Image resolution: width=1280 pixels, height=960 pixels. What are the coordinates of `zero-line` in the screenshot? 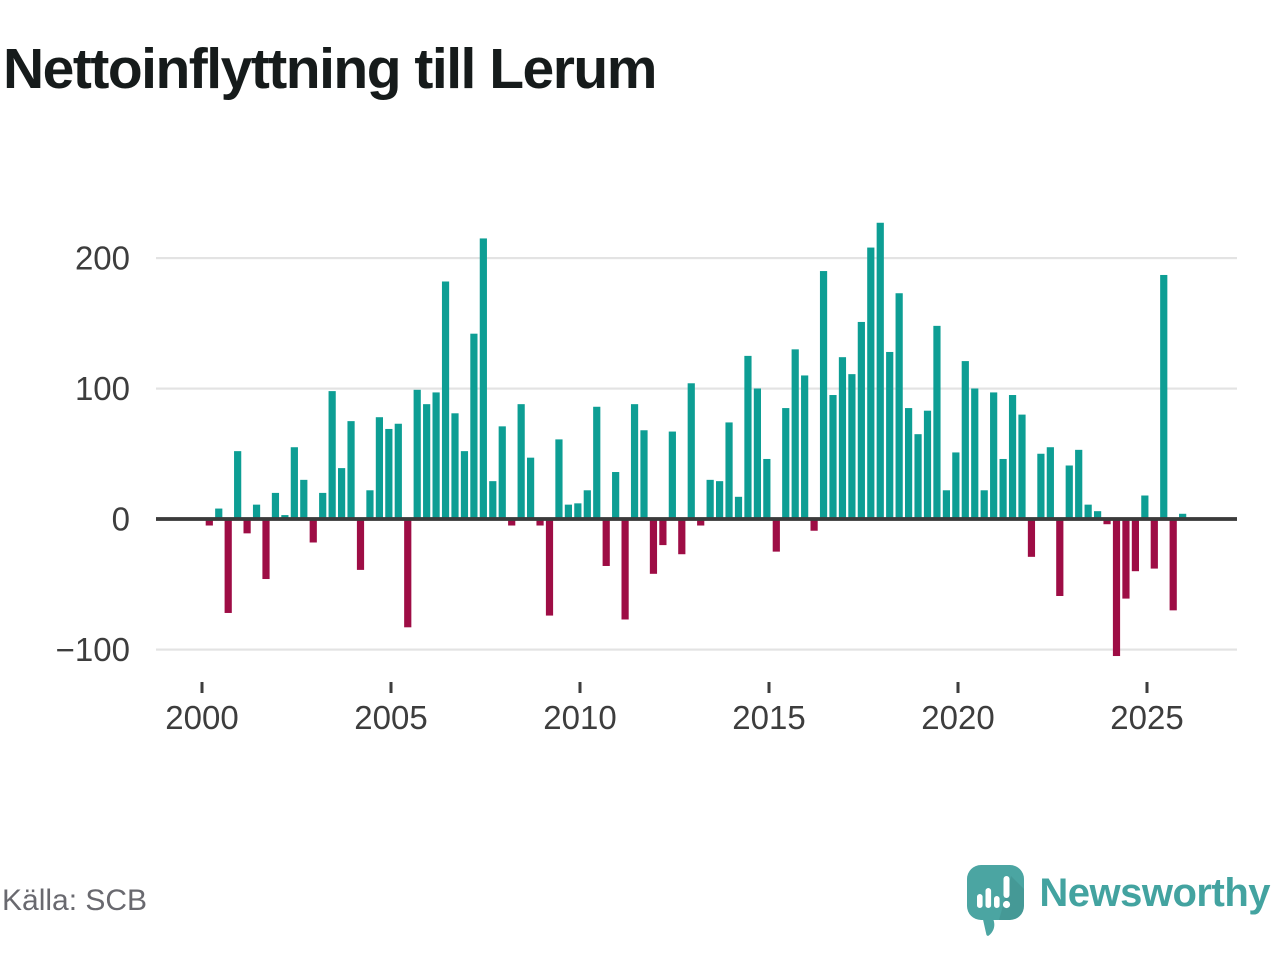 It's located at (696, 519).